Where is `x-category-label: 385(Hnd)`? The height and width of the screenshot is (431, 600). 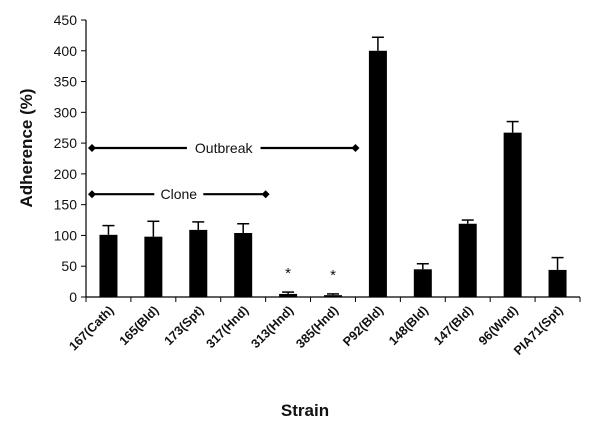
x-category-label: 385(Hnd) is located at coordinates (317, 327).